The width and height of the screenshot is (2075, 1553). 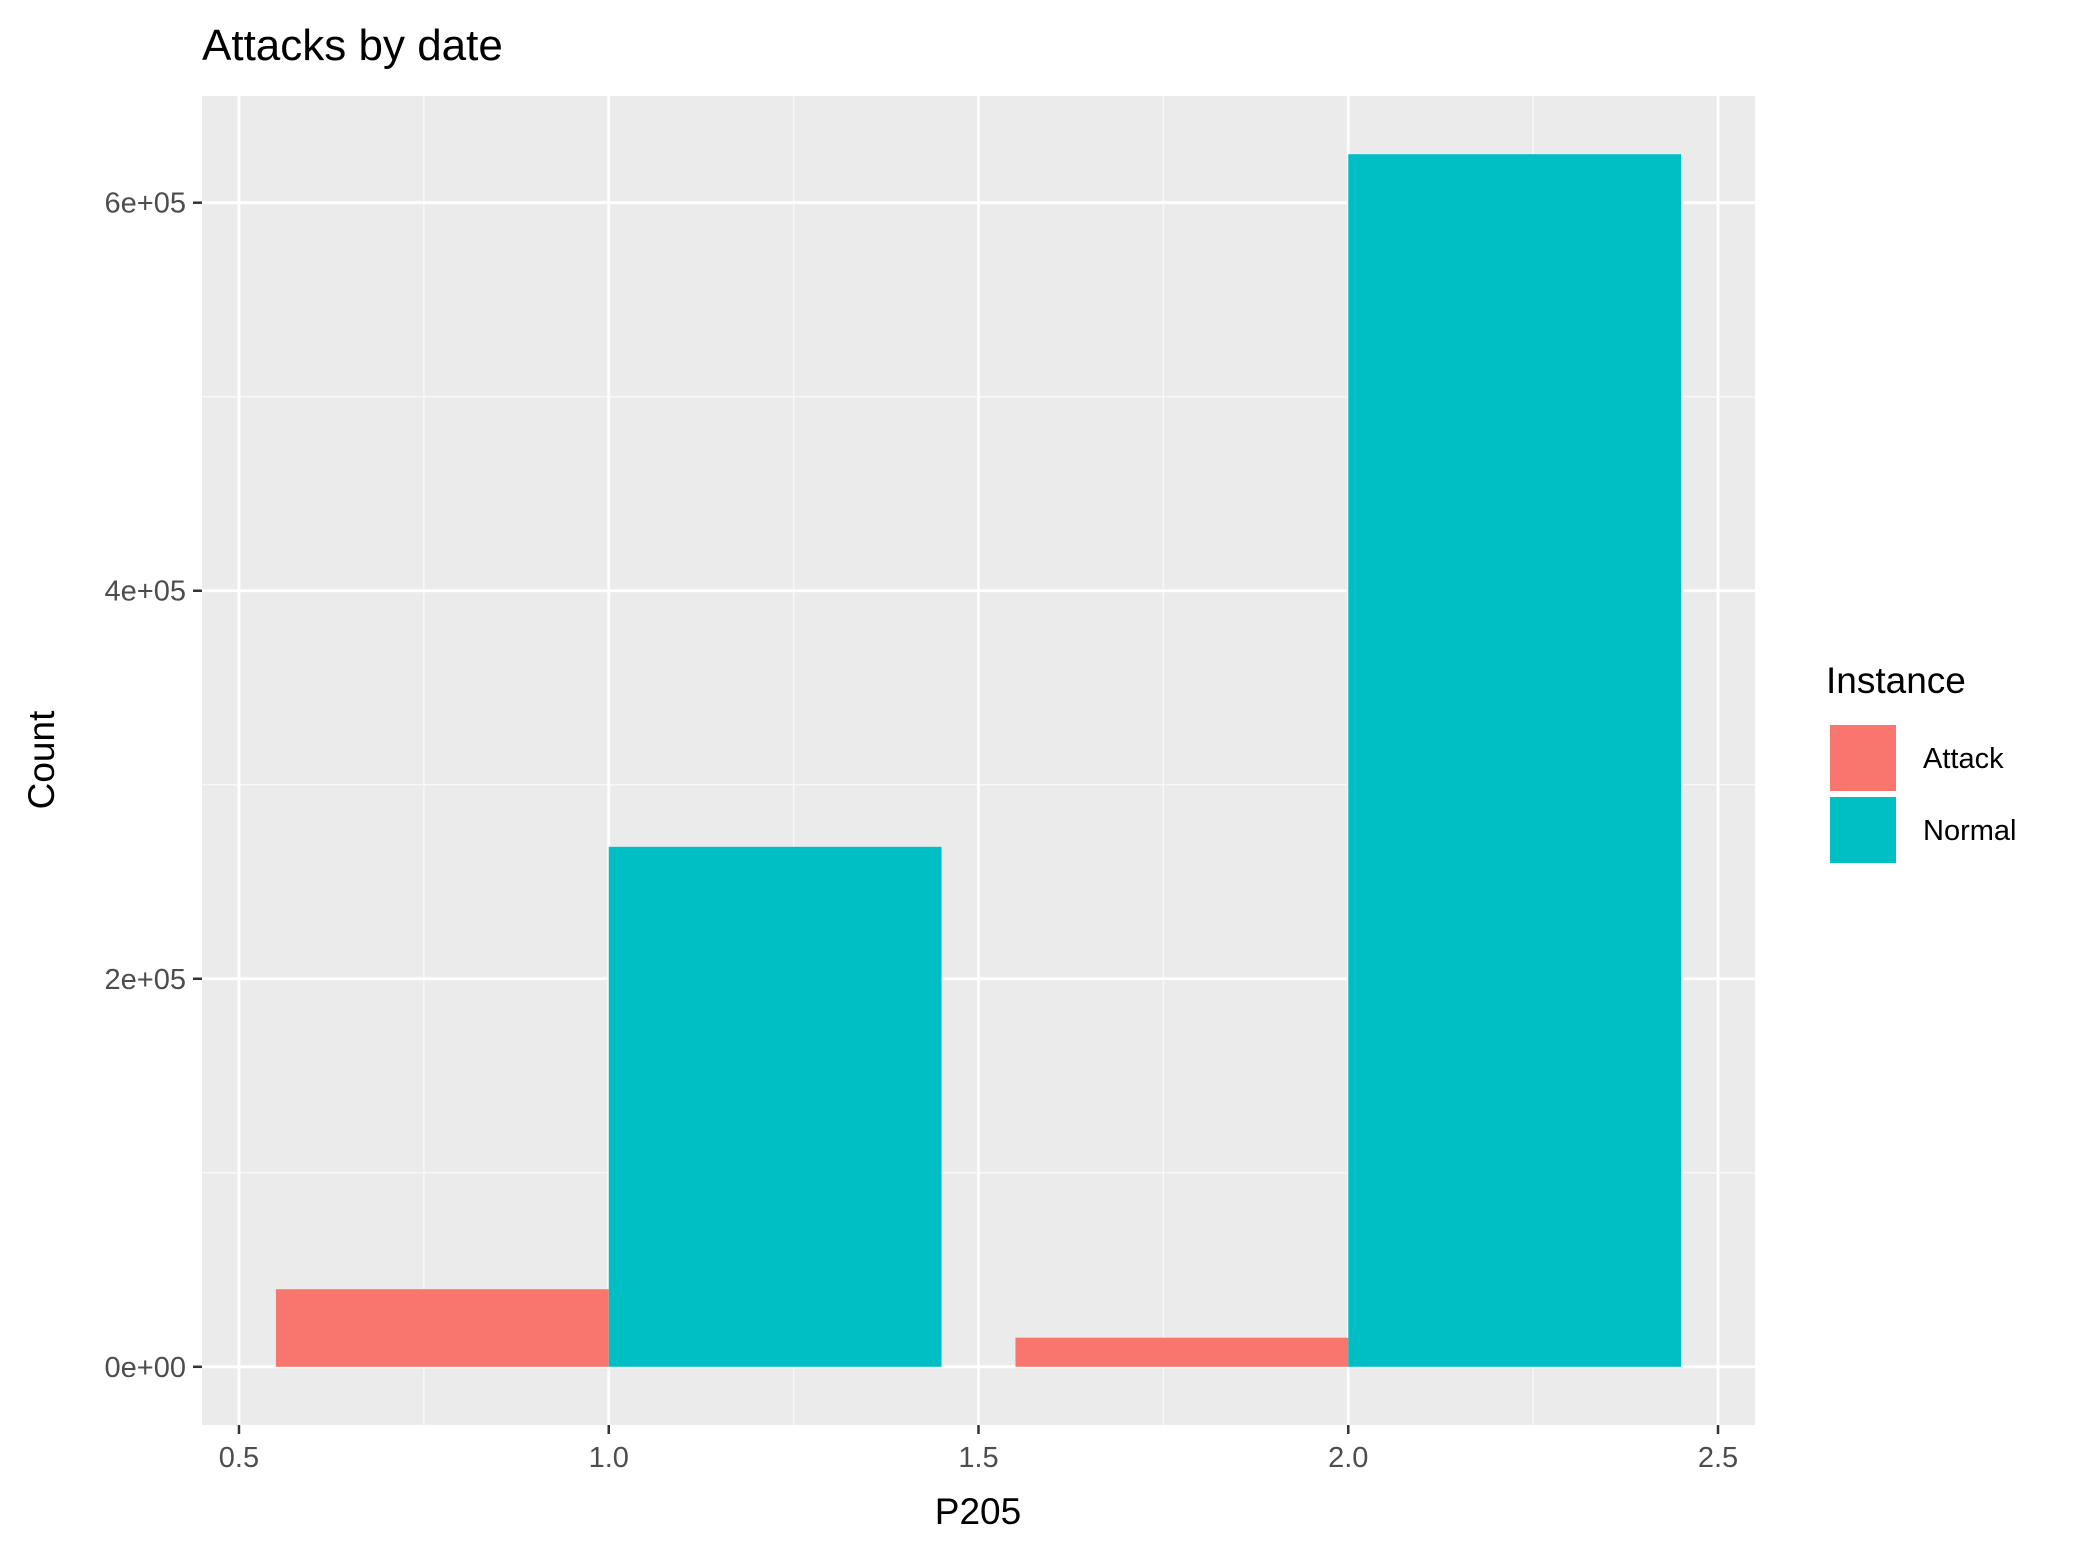 What do you see at coordinates (609, 1458) in the screenshot?
I see `x-tick-label: 1.0` at bounding box center [609, 1458].